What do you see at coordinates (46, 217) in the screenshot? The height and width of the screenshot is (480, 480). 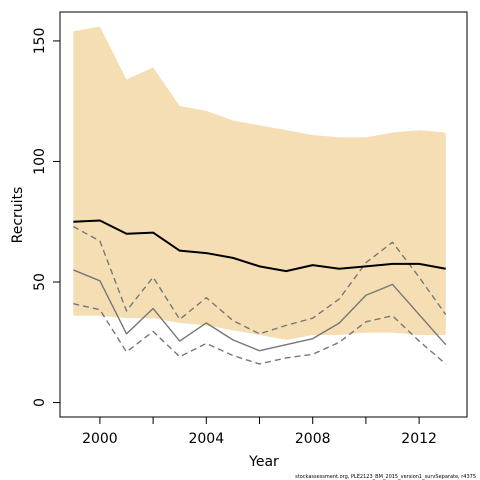 I see `y-axis: 0 50 100 150` at bounding box center [46, 217].